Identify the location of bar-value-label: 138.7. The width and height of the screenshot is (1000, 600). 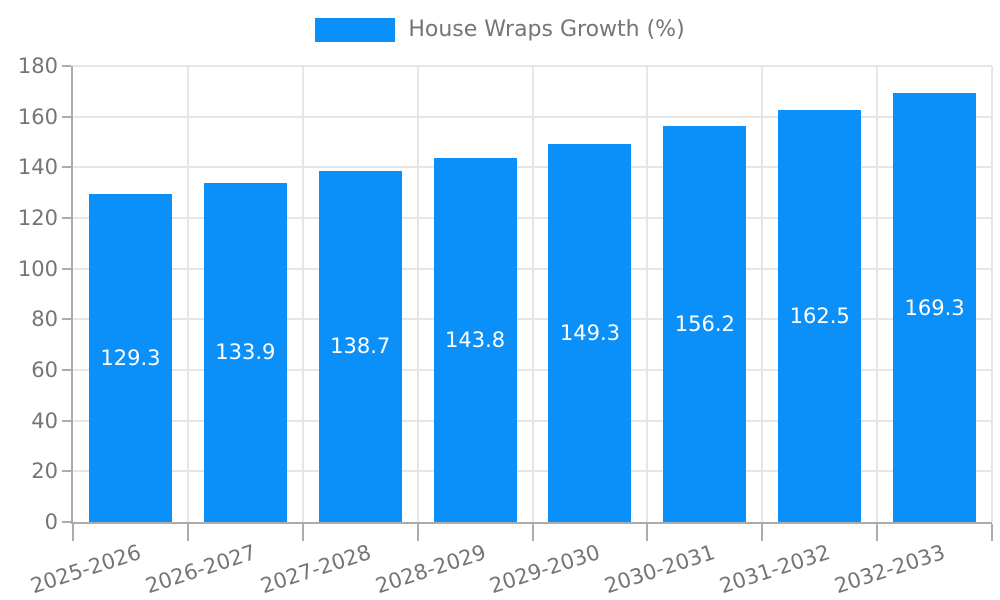
(360, 346).